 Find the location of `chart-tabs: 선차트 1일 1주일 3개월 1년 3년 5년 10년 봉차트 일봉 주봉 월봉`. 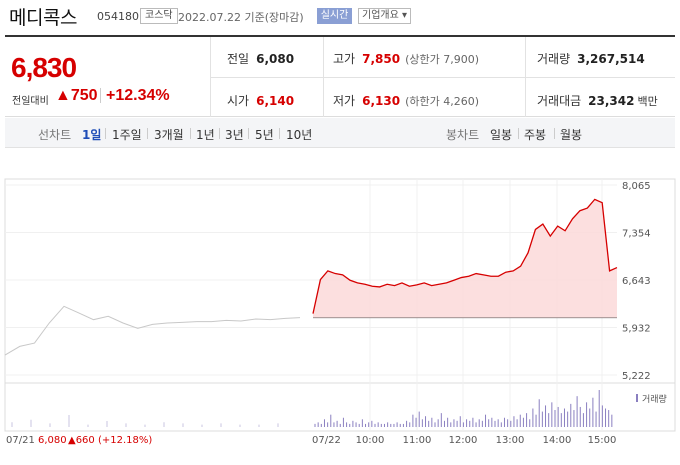

chart-tabs: 선차트 1일 1주일 3개월 1년 3년 5년 10년 봉차트 일봉 주봉 월봉 is located at coordinates (340, 133).